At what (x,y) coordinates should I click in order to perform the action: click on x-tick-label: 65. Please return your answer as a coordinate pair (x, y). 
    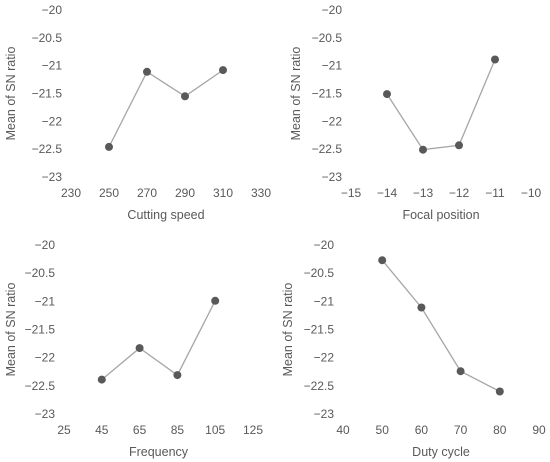
    Looking at the image, I should click on (140, 430).